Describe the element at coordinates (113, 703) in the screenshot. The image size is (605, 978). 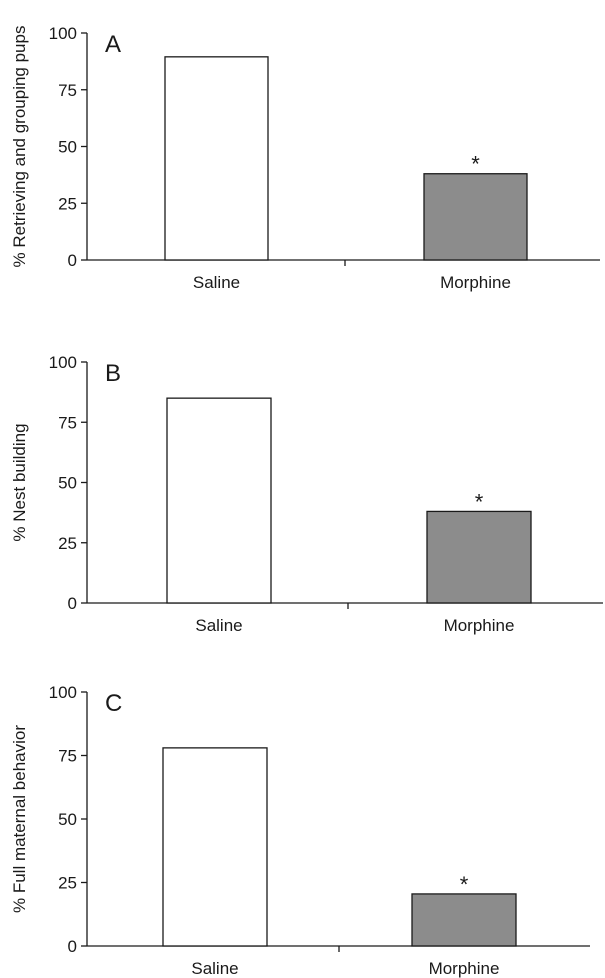
I see `panel-letter: C` at that location.